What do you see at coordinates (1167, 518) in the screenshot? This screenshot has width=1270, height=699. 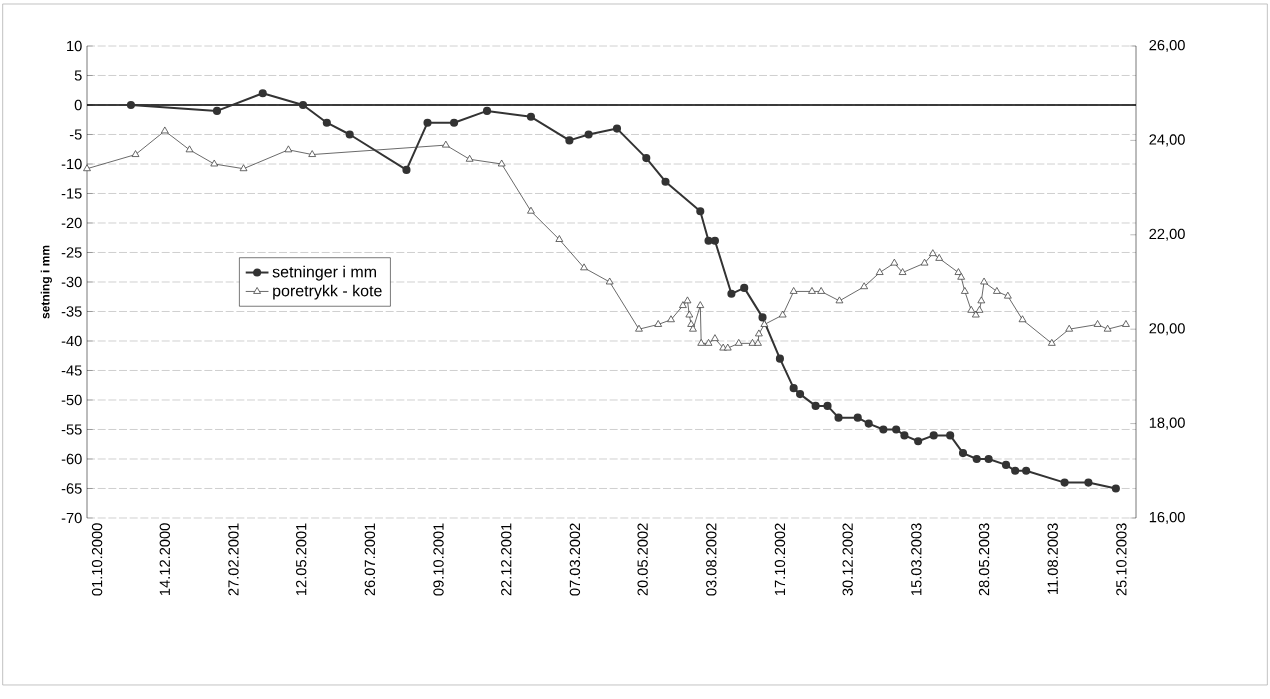 I see `y2-tick-label: 16,00` at bounding box center [1167, 518].